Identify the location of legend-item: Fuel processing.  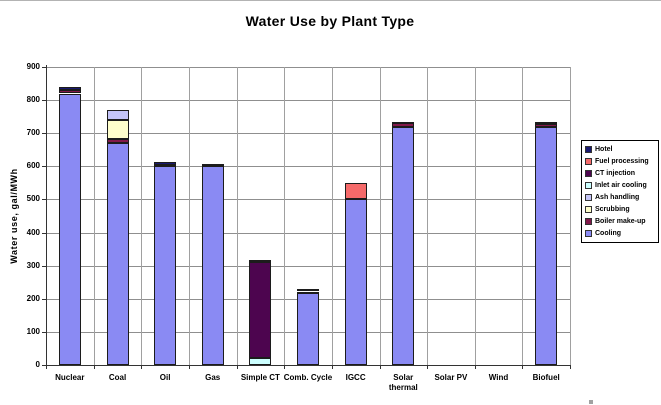
(620, 161).